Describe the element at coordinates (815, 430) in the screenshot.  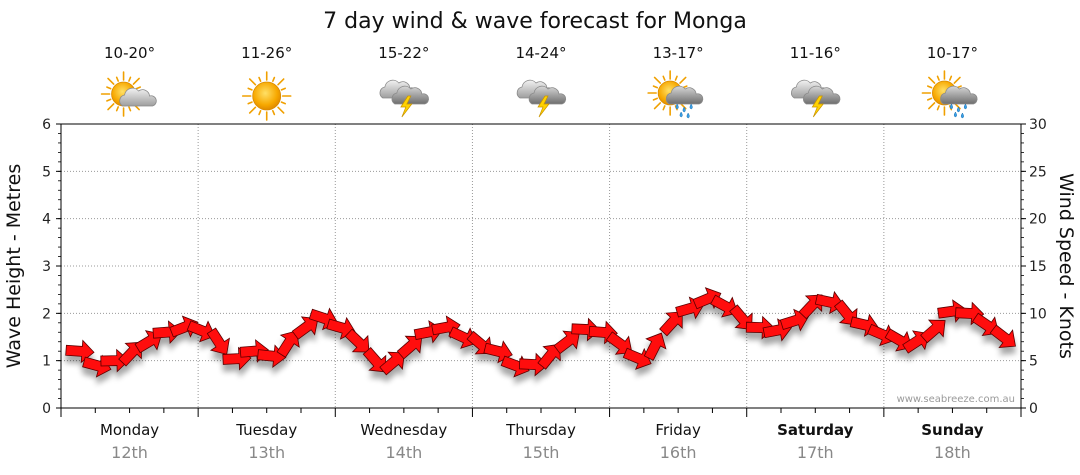
I see `day-name-label: Saturday` at that location.